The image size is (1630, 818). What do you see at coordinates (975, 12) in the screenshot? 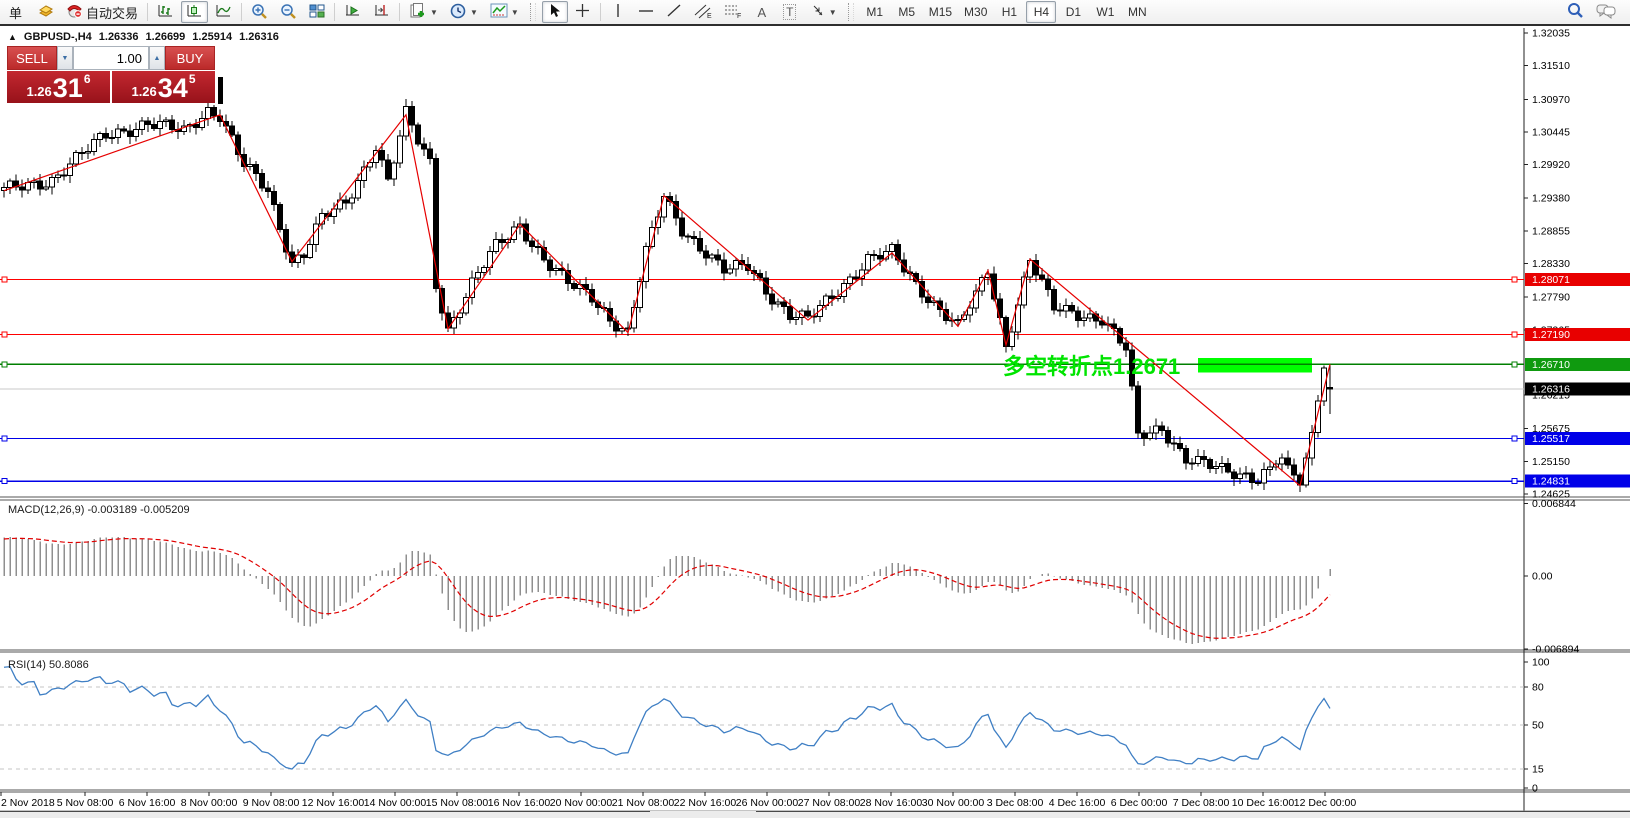
I see `timeframe-m30-button: M30` at bounding box center [975, 12].